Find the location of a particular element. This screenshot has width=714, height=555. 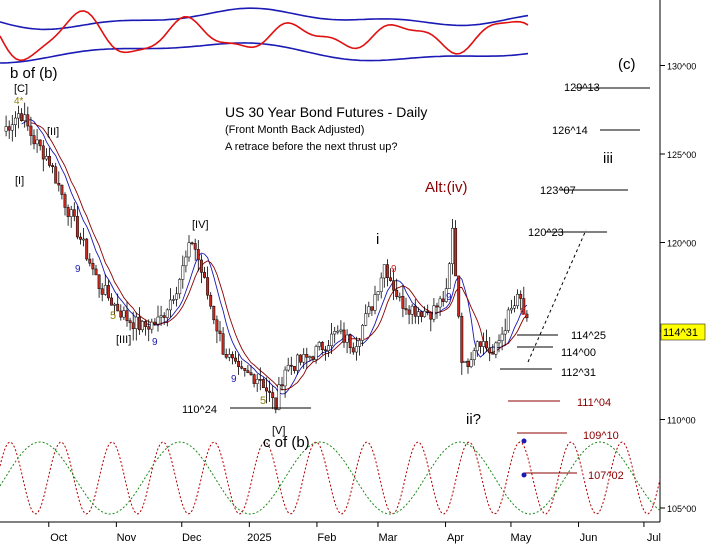

count-label: 6 is located at coordinates (523, 312).